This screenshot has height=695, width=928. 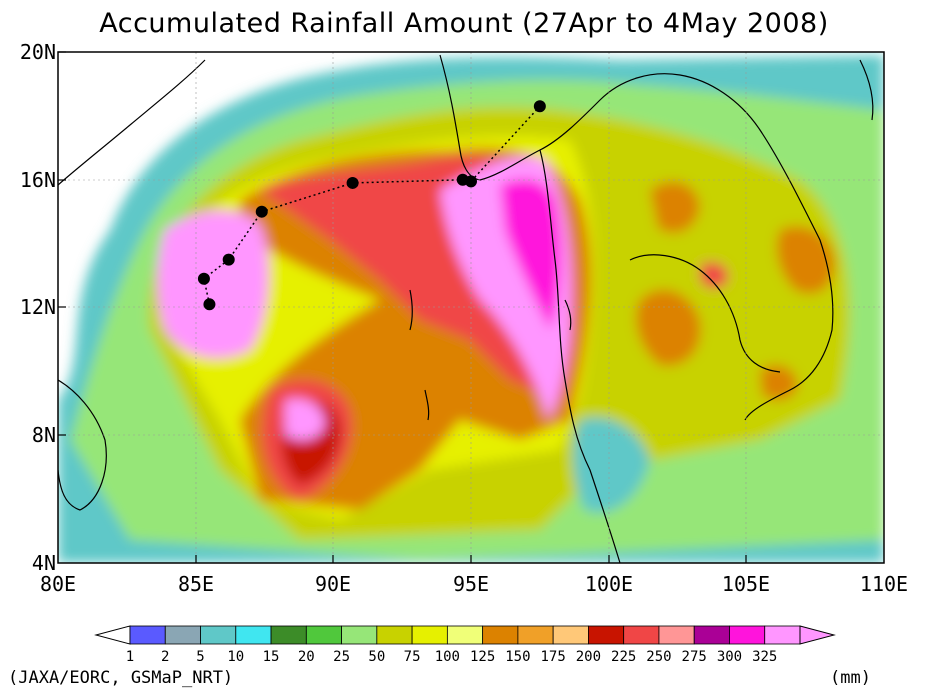 I want to click on lat-tick-label: 20N, so click(x=37, y=52).